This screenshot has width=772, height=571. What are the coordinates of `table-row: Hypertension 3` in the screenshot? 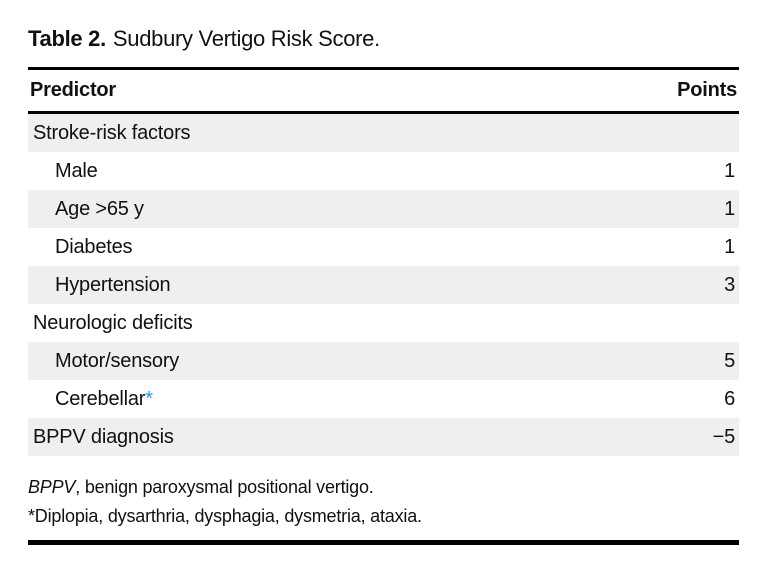 It's located at (383, 285).